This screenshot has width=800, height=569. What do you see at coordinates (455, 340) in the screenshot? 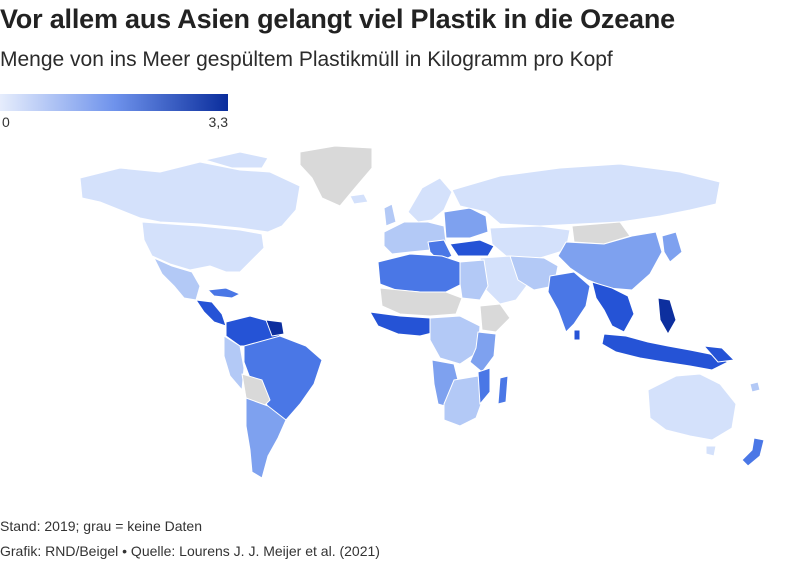
I see `region-central-africa` at bounding box center [455, 340].